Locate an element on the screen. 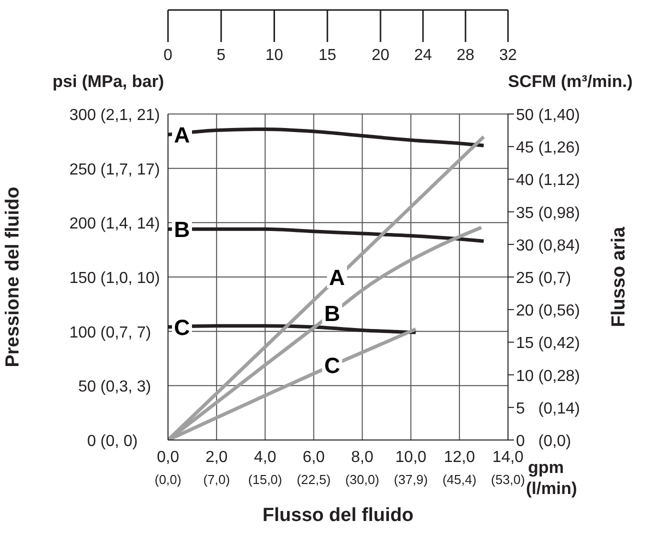  y2-tick-label: 0 is located at coordinates (520, 441).